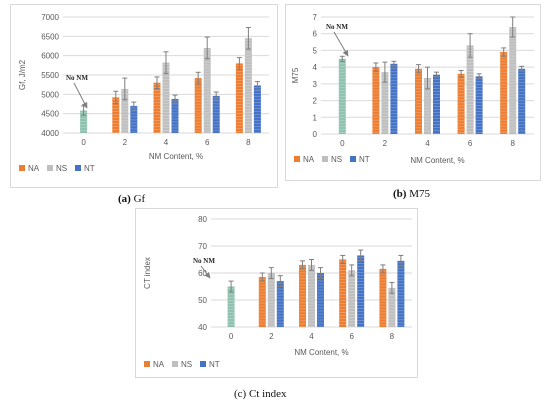  What do you see at coordinates (400, 194) in the screenshot?
I see `caption-m75-letter: (b)` at bounding box center [400, 194].